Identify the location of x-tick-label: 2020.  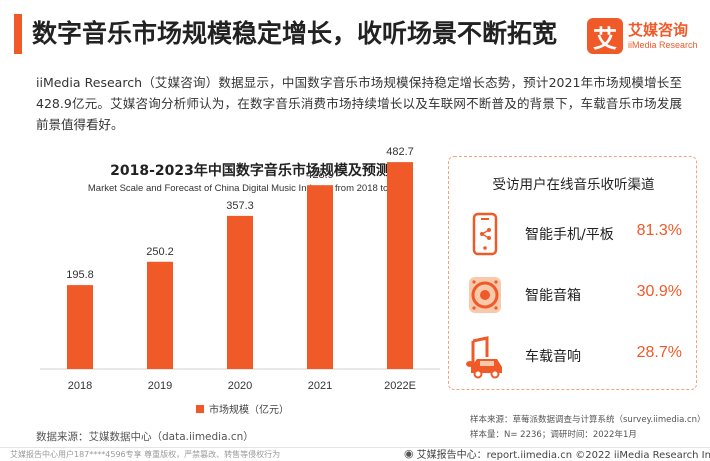
(240, 386).